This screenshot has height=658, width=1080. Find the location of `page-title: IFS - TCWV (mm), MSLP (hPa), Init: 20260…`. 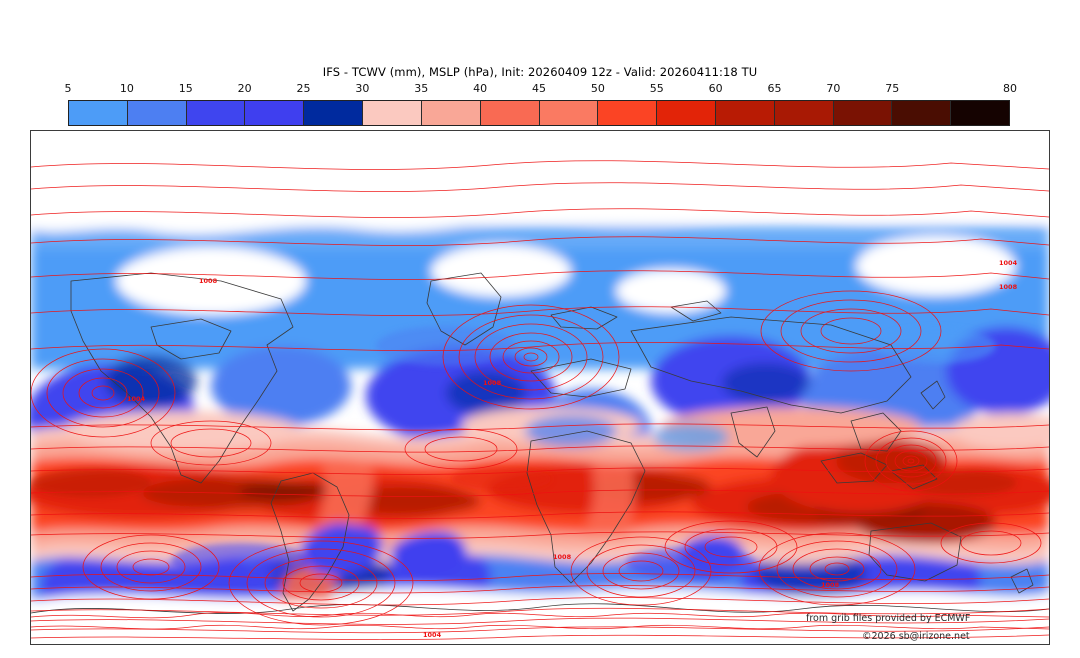

page-title: IFS - TCWV (mm), MSLP (hPa), Init: 20260… is located at coordinates (540, 72).